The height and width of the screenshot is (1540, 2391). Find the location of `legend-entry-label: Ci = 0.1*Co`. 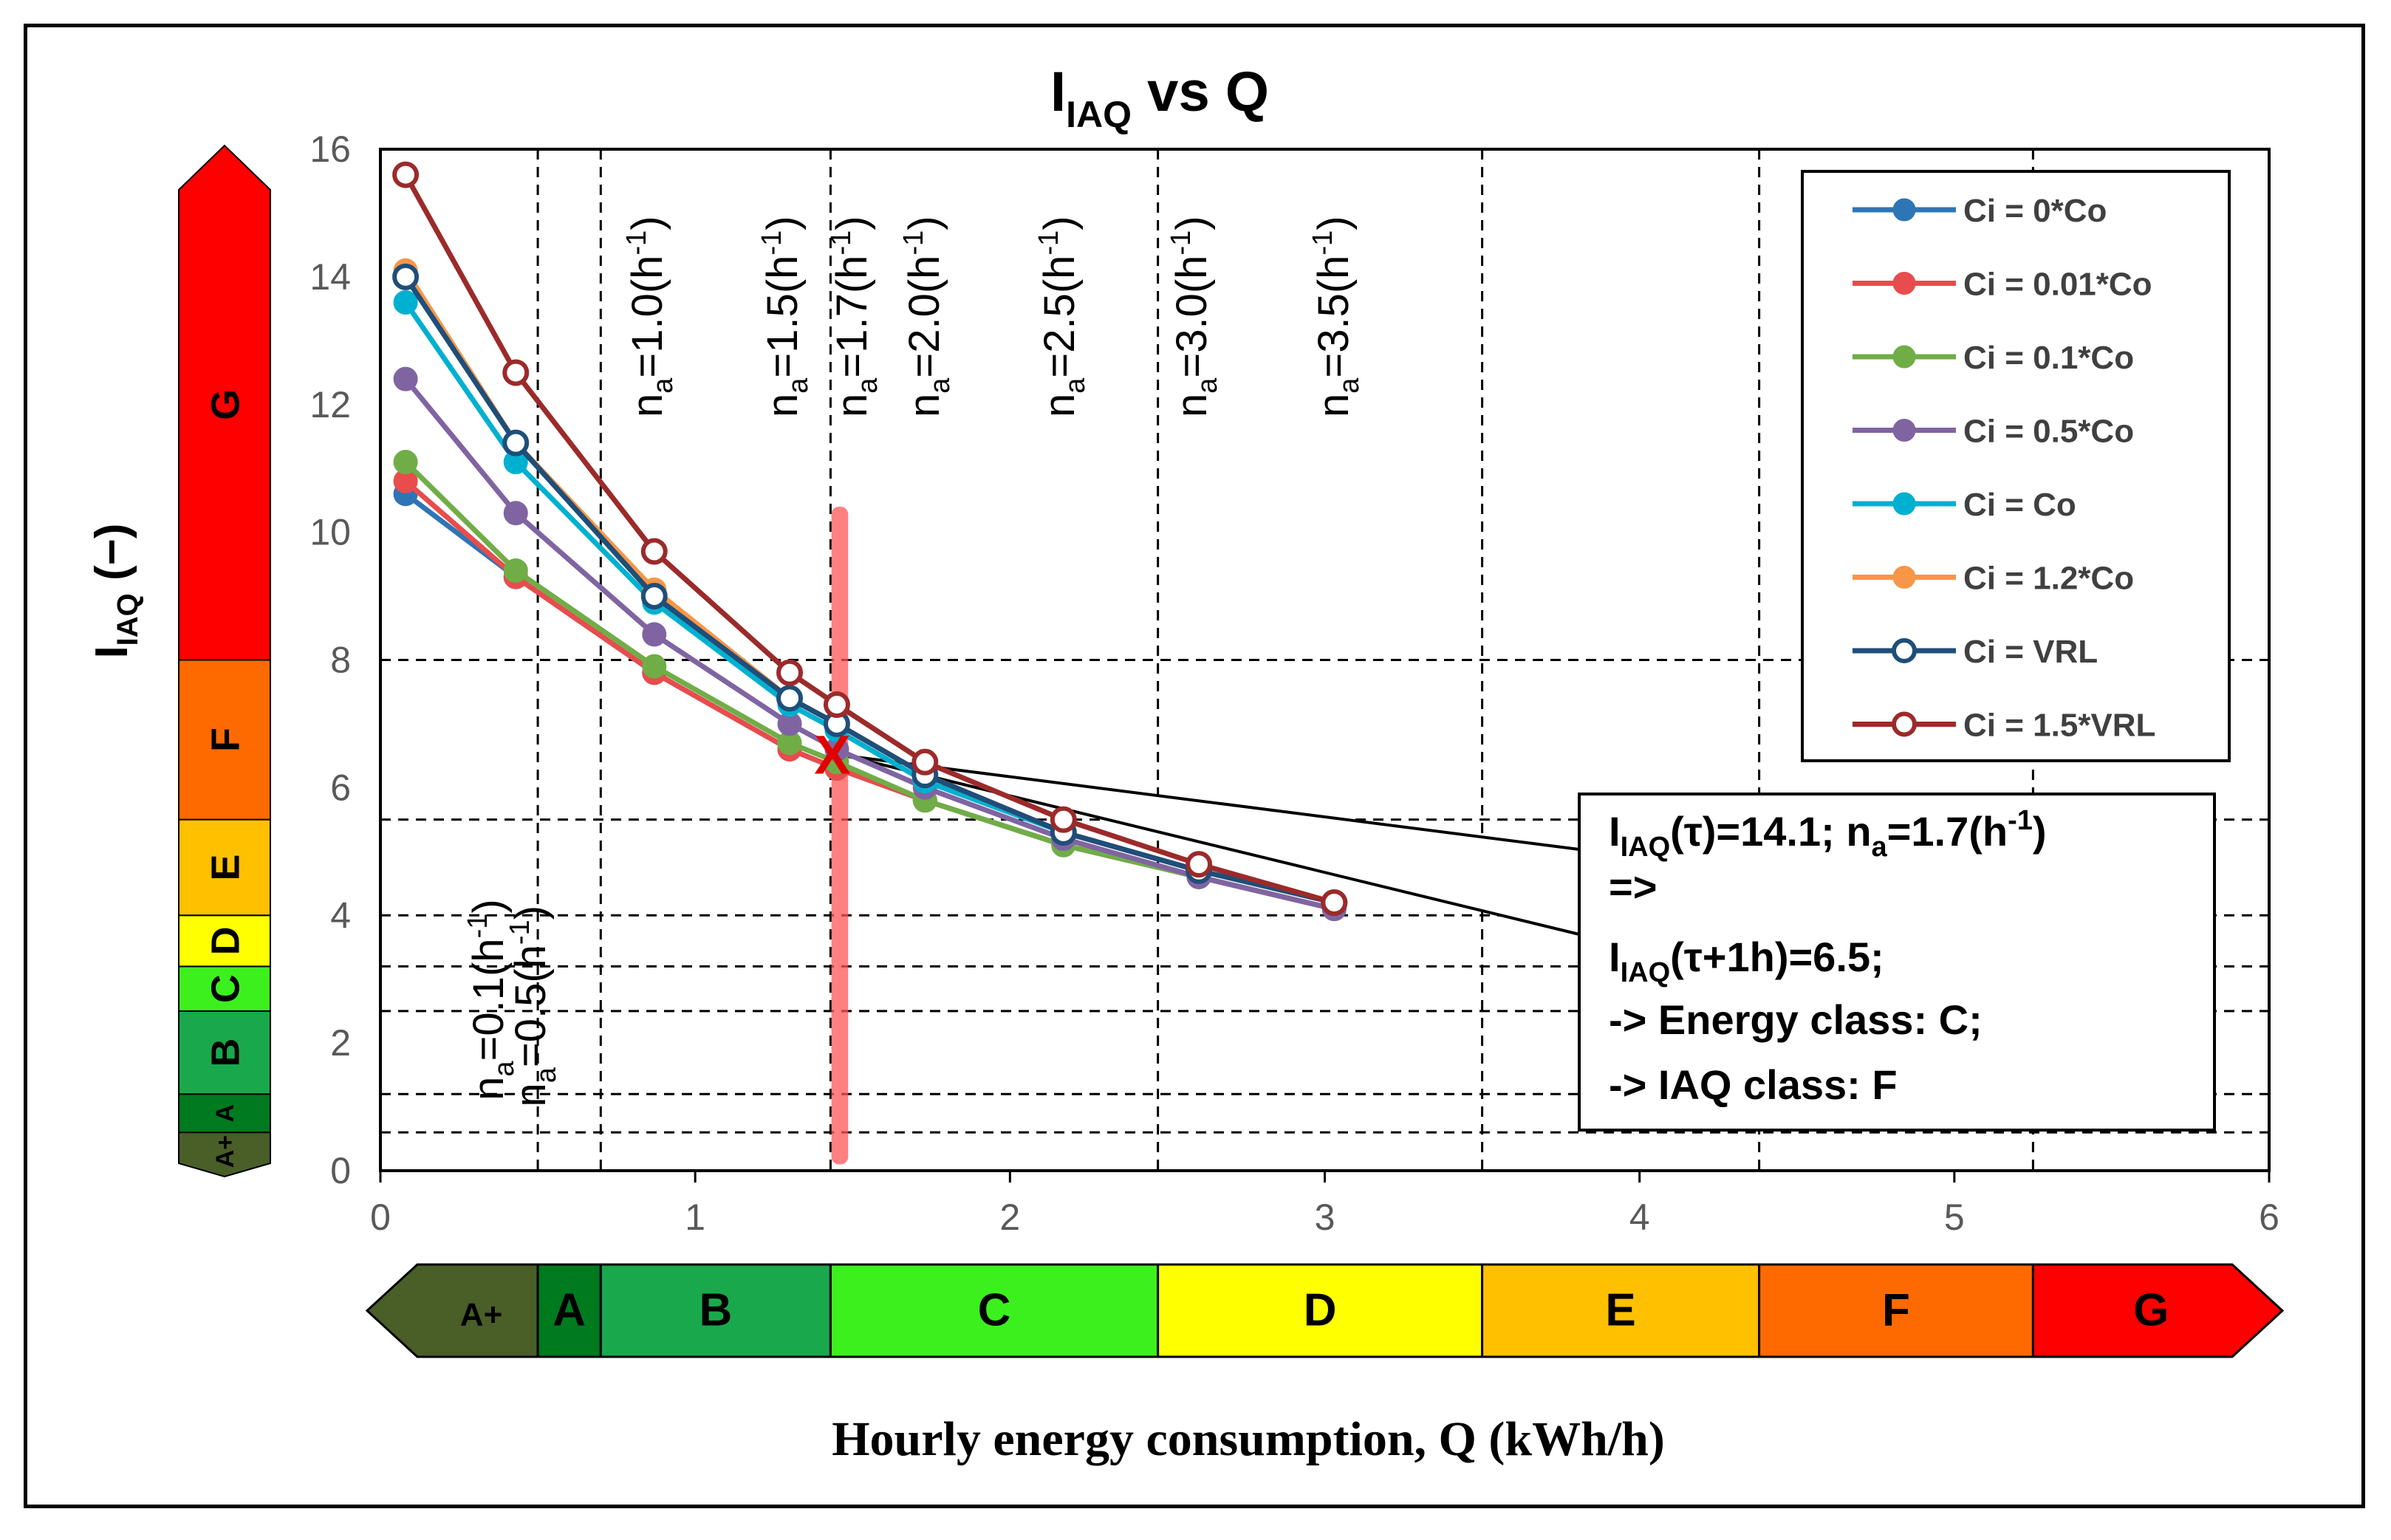

legend-entry-label: Ci = 0.1*Co is located at coordinates (2048, 358).